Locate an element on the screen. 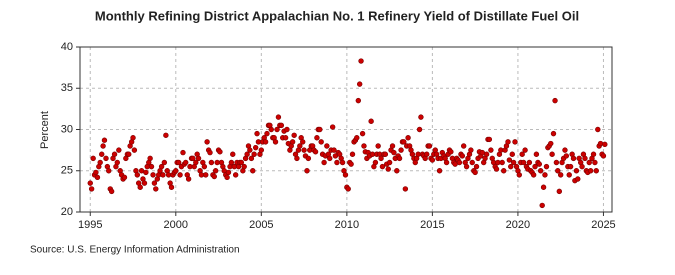 The height and width of the screenshot is (275, 675). y-tick-label: 40 is located at coordinates (67, 47).